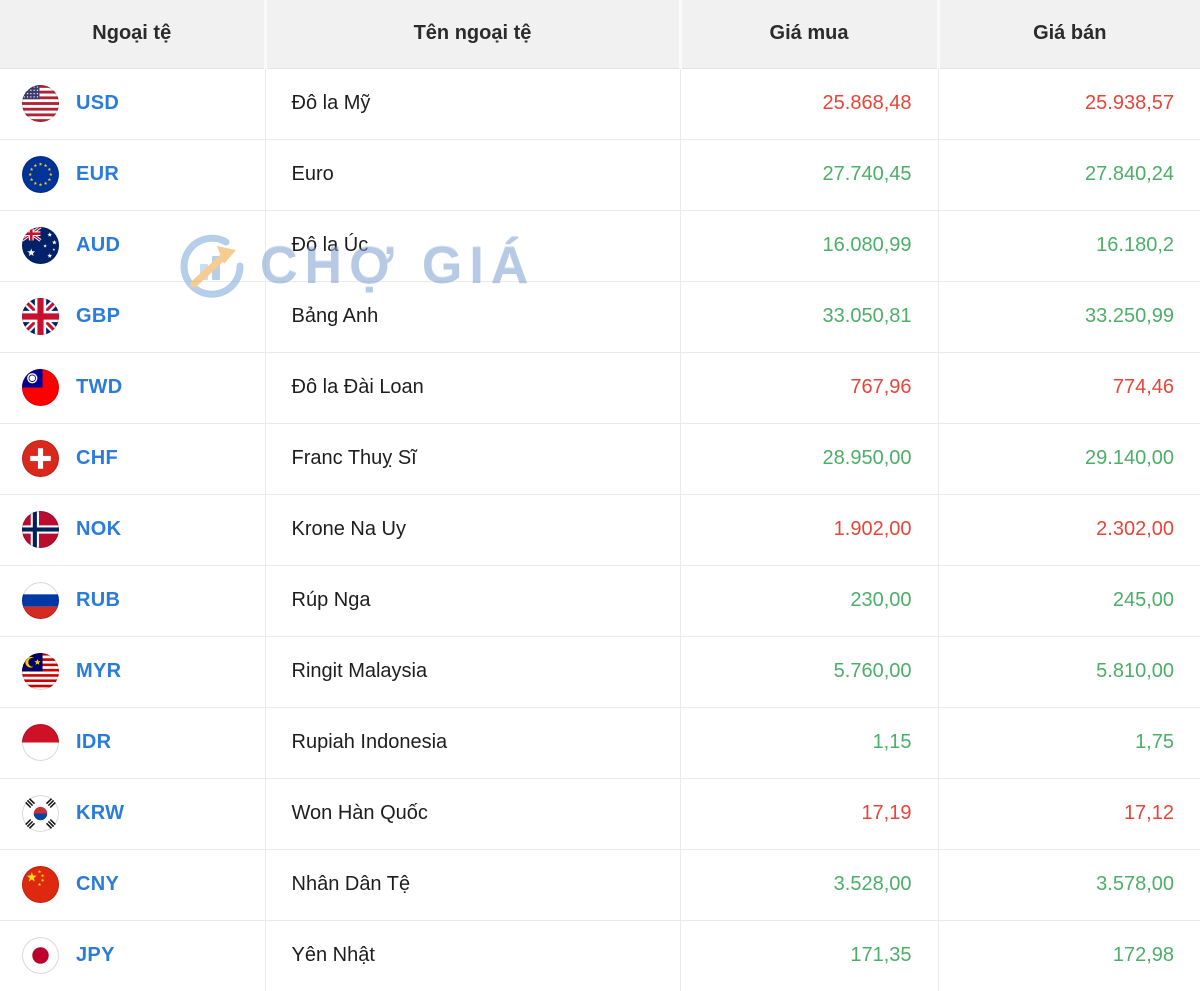  I want to click on my-flag-icon, so click(40, 671).